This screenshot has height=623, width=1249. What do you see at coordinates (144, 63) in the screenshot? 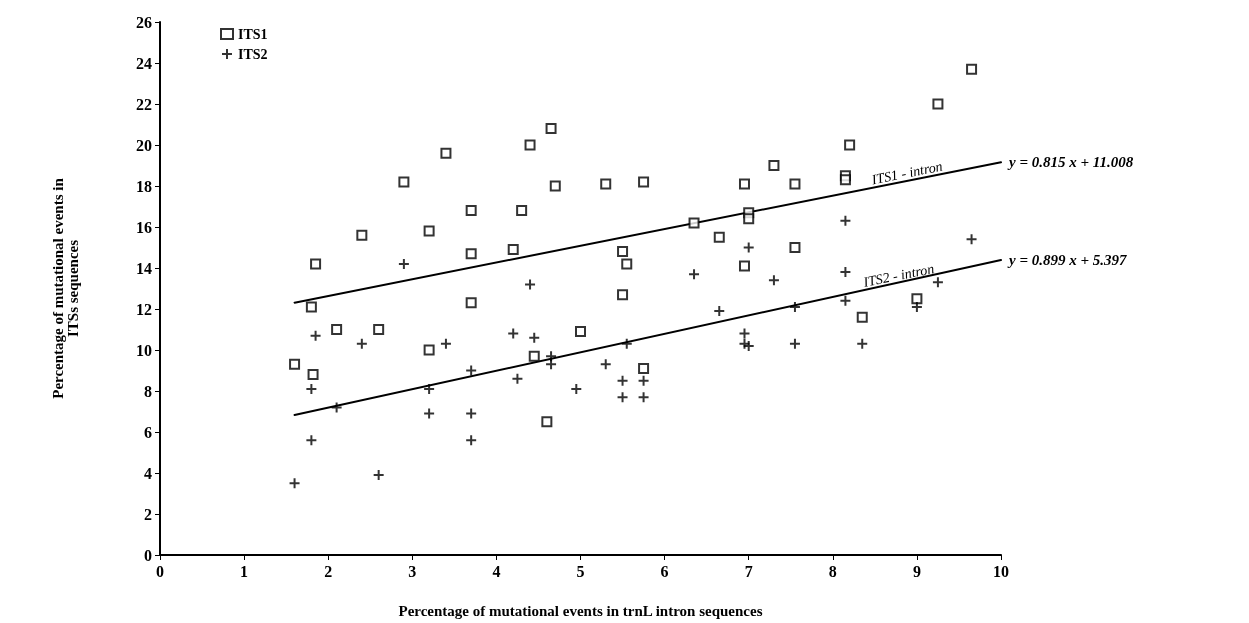
I see `y-tick-label: 24` at bounding box center [144, 63].